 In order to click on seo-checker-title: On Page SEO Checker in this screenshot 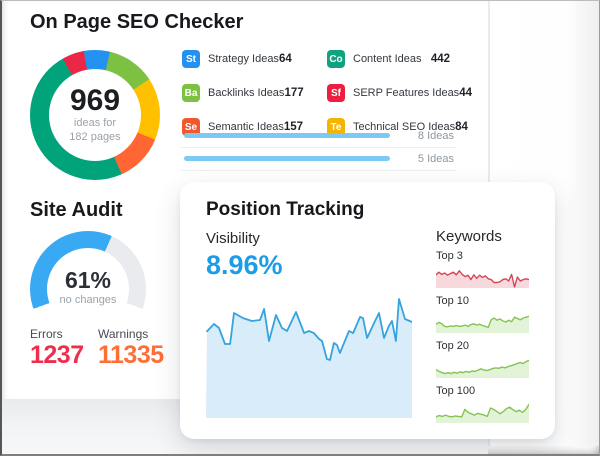, I will do `click(137, 22)`.